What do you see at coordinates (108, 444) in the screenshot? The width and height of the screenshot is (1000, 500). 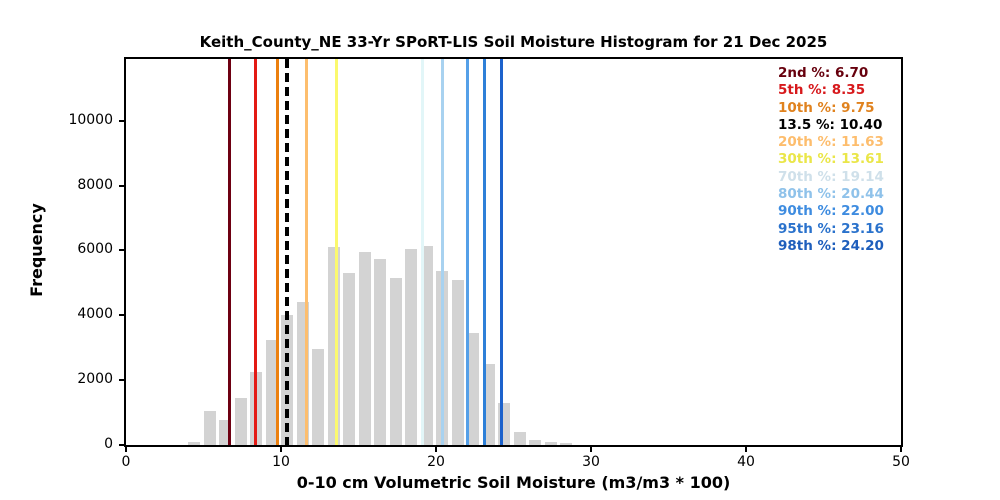 I see `y-tick-label: 0` at bounding box center [108, 444].